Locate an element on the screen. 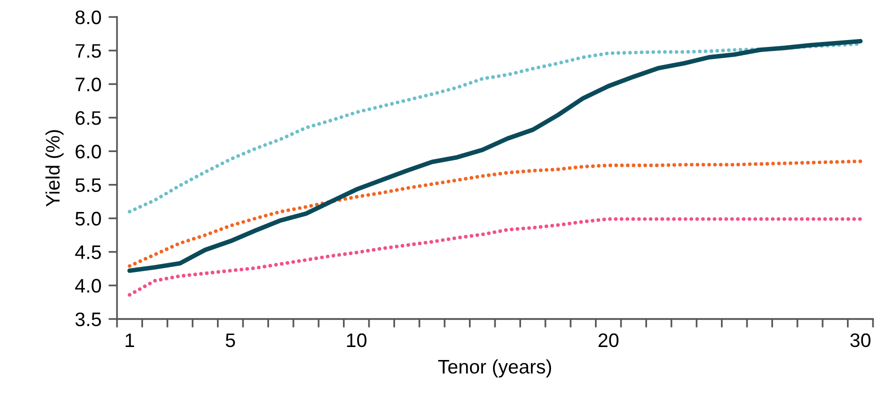 Image resolution: width=884 pixels, height=400 pixels. y-tick-label: 5.5 is located at coordinates (88, 185).